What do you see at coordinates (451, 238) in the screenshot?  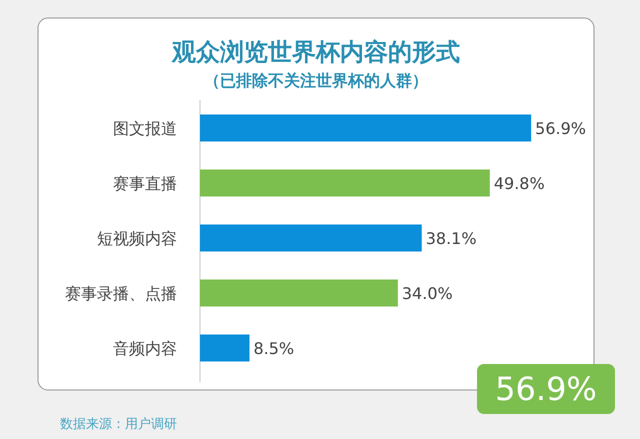 I see `data-label: 38.1%` at bounding box center [451, 238].